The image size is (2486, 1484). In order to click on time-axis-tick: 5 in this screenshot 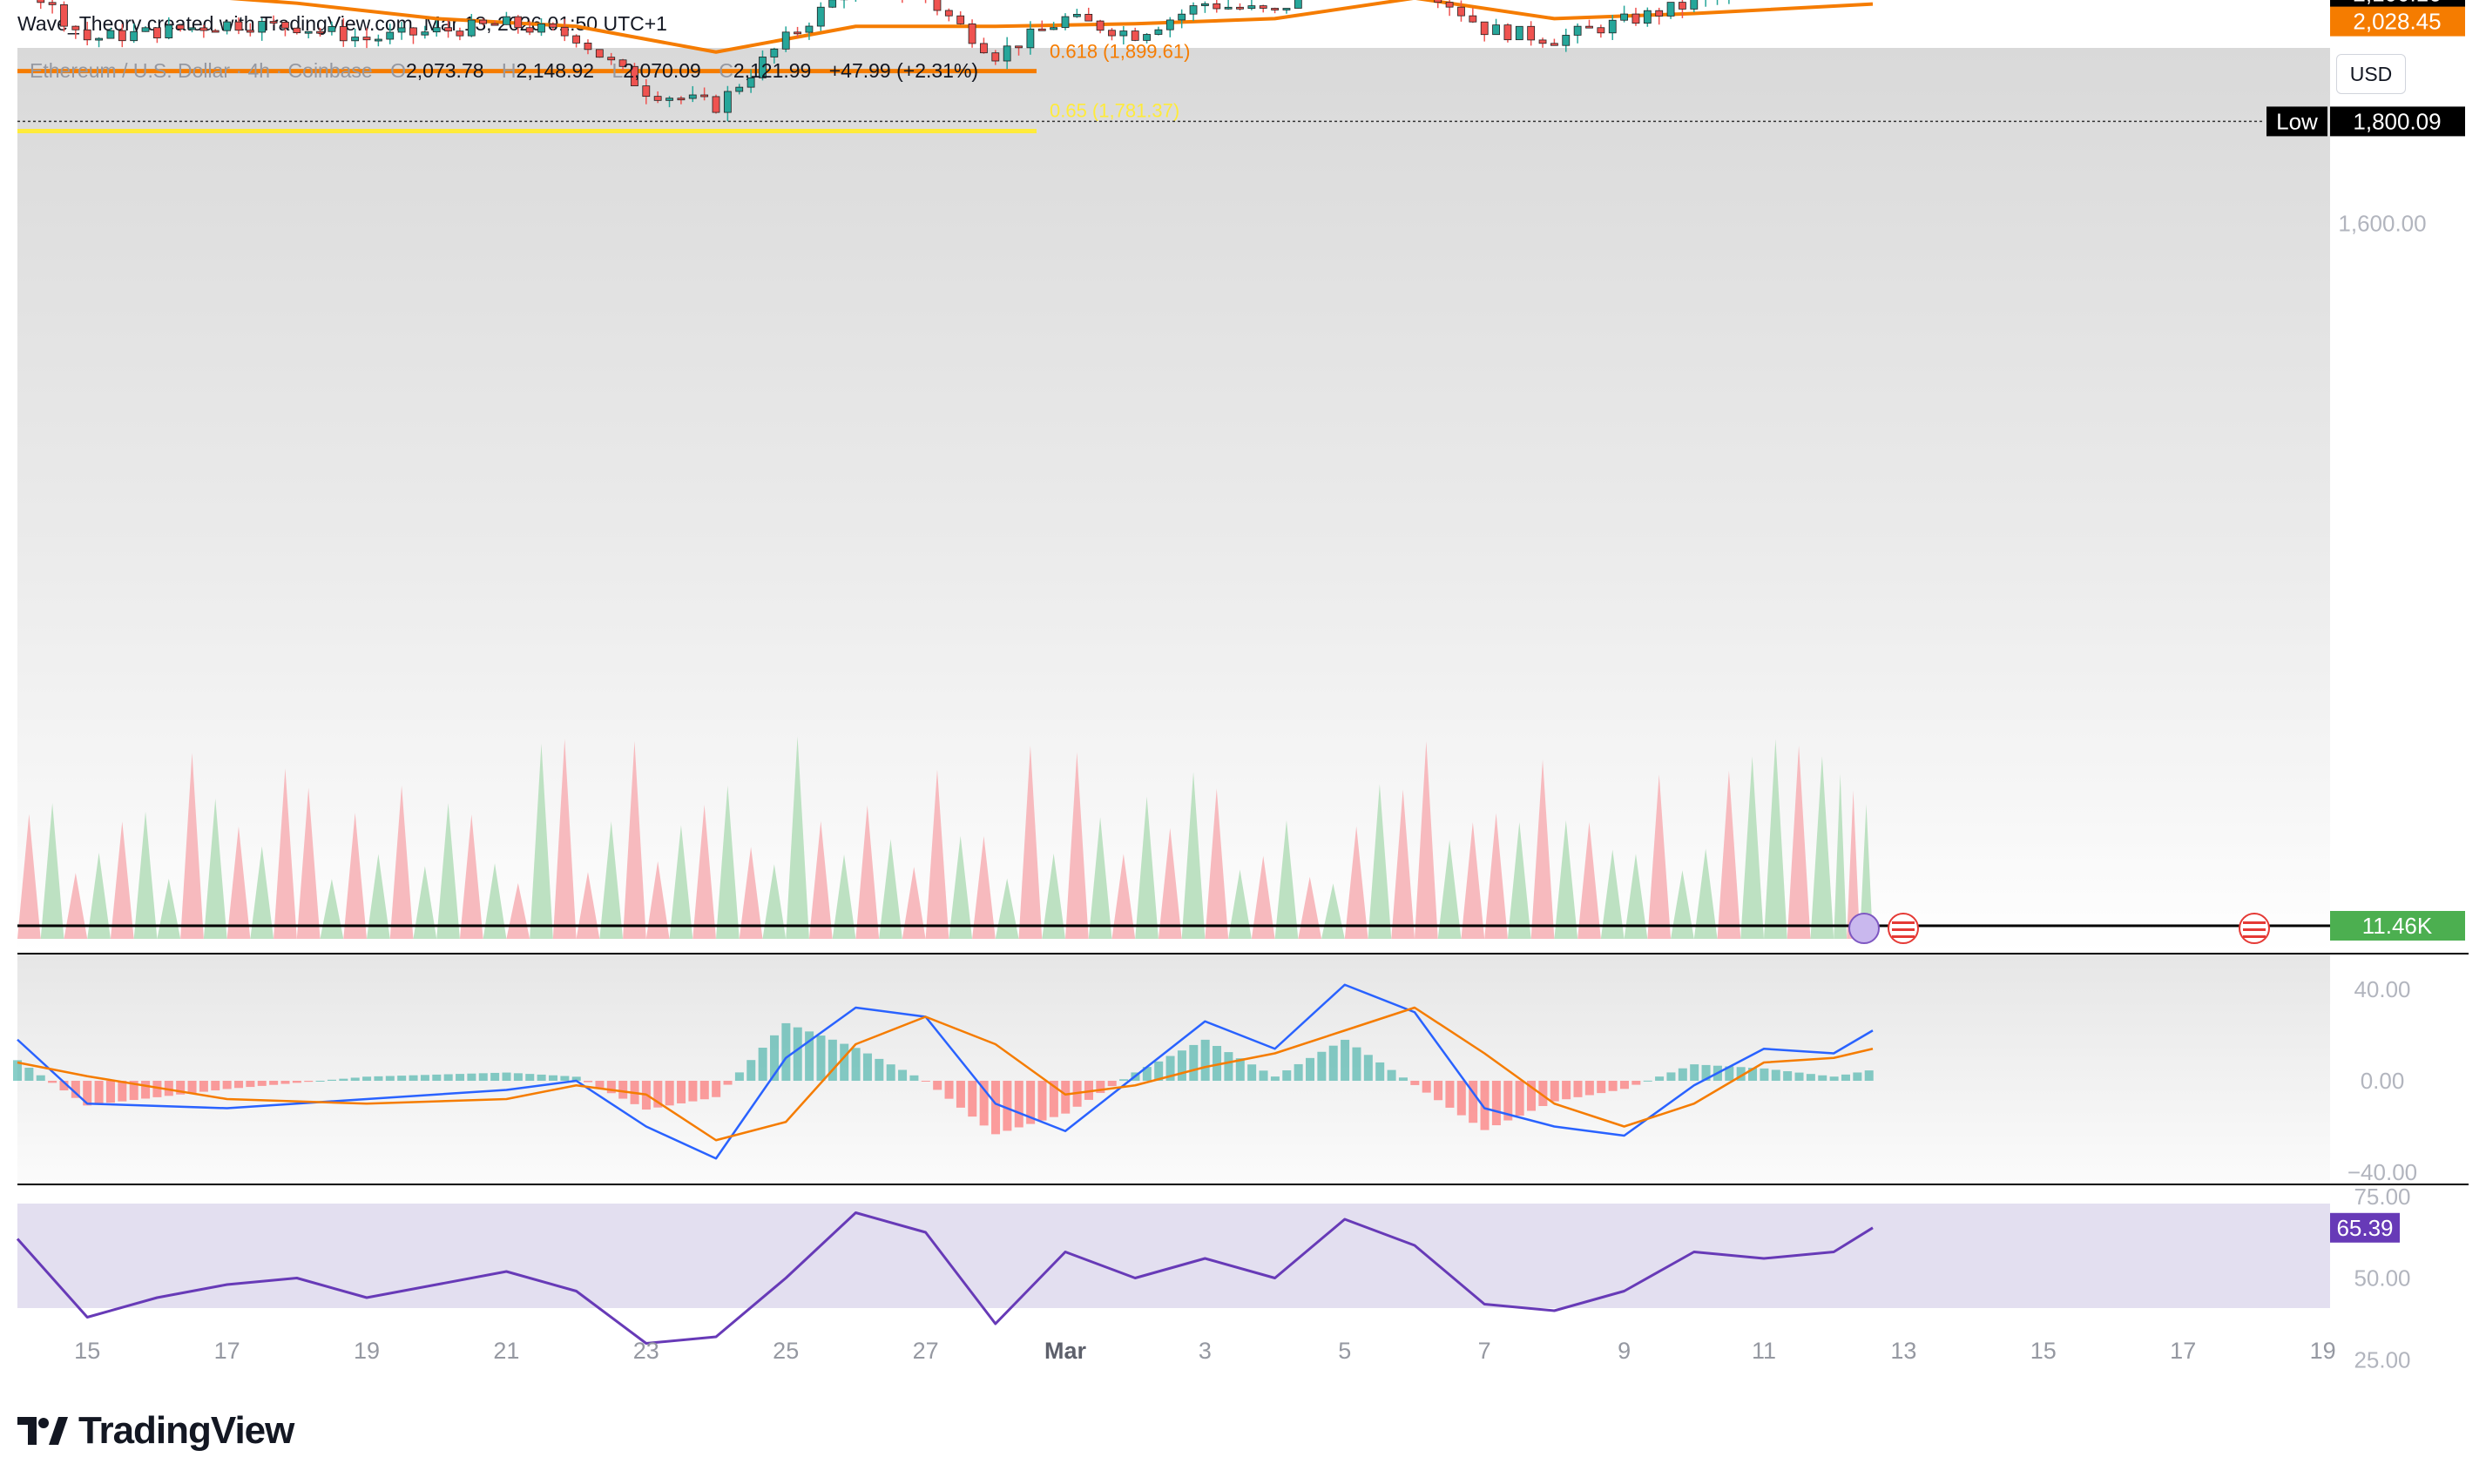, I will do `click(1344, 1351)`.